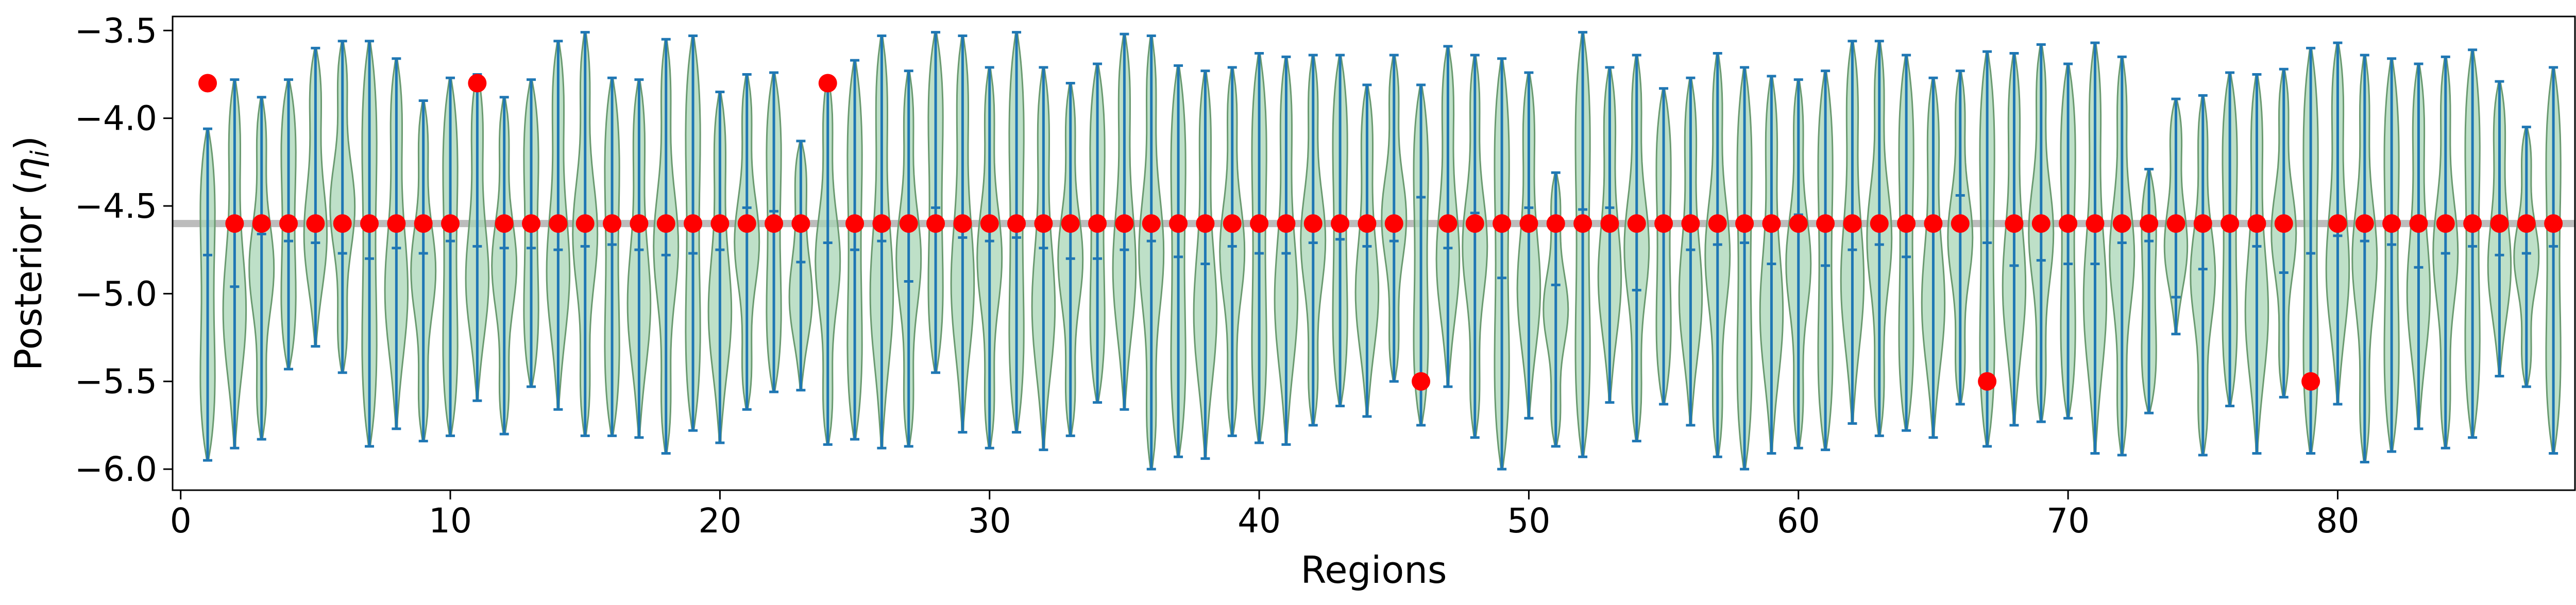  Describe the element at coordinates (116, 119) in the screenshot. I see `y-tick-label: −4.0` at that location.